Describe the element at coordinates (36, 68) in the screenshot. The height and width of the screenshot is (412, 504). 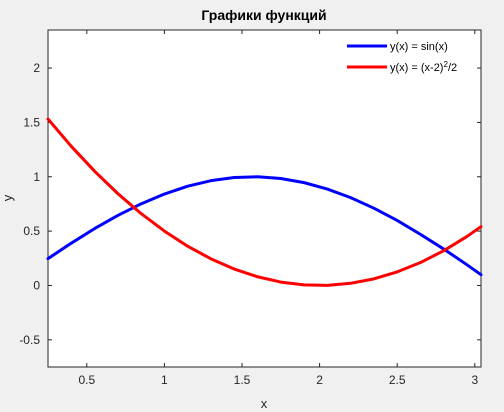
I see `y-tick-label: 2` at that location.